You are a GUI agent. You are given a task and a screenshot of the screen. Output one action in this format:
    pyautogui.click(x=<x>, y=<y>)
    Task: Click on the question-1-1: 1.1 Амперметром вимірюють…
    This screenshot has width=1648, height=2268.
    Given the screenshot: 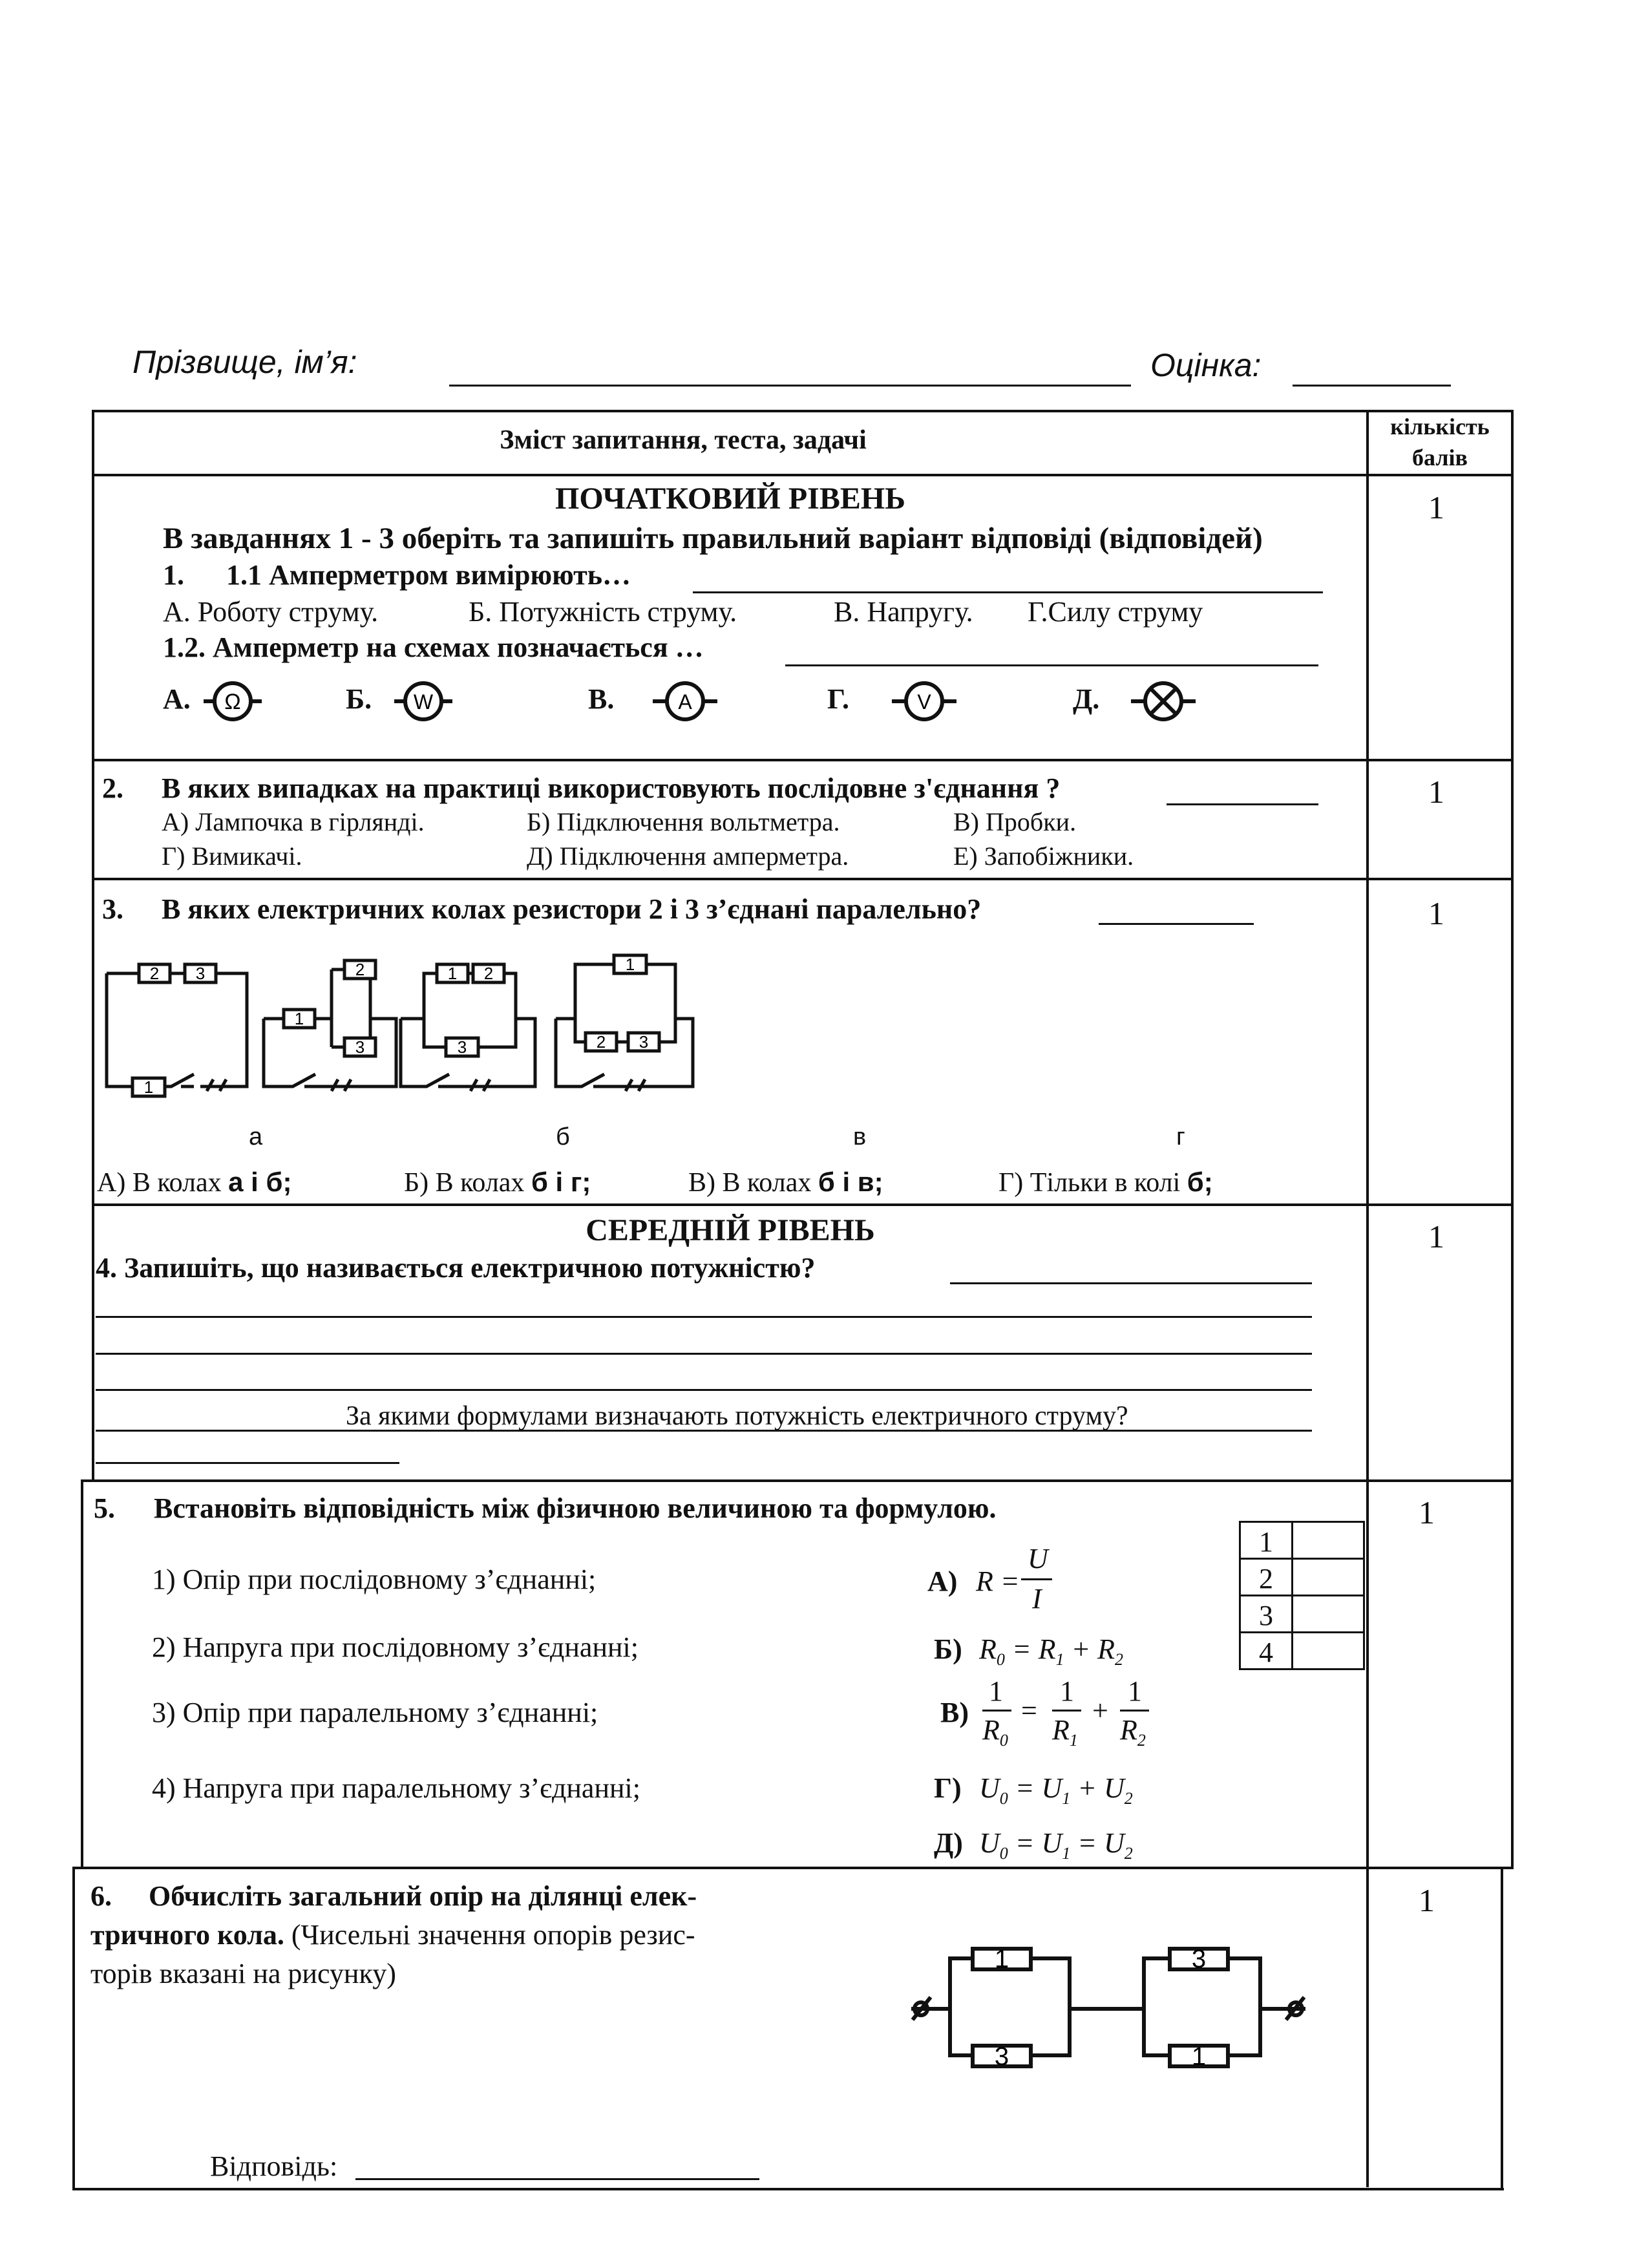 What is the action you would take?
    pyautogui.click(x=428, y=575)
    